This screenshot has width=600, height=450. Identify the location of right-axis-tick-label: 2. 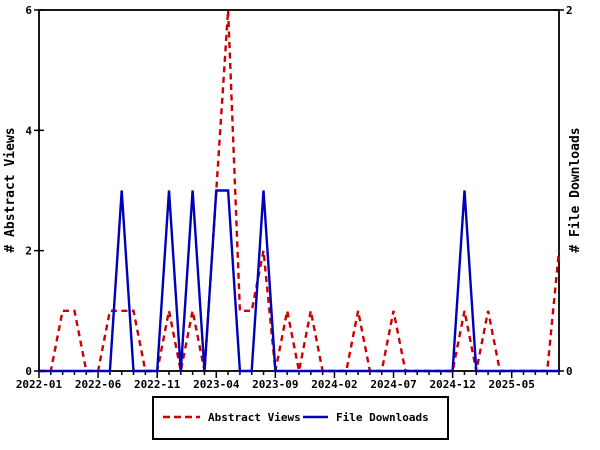
(569, 10).